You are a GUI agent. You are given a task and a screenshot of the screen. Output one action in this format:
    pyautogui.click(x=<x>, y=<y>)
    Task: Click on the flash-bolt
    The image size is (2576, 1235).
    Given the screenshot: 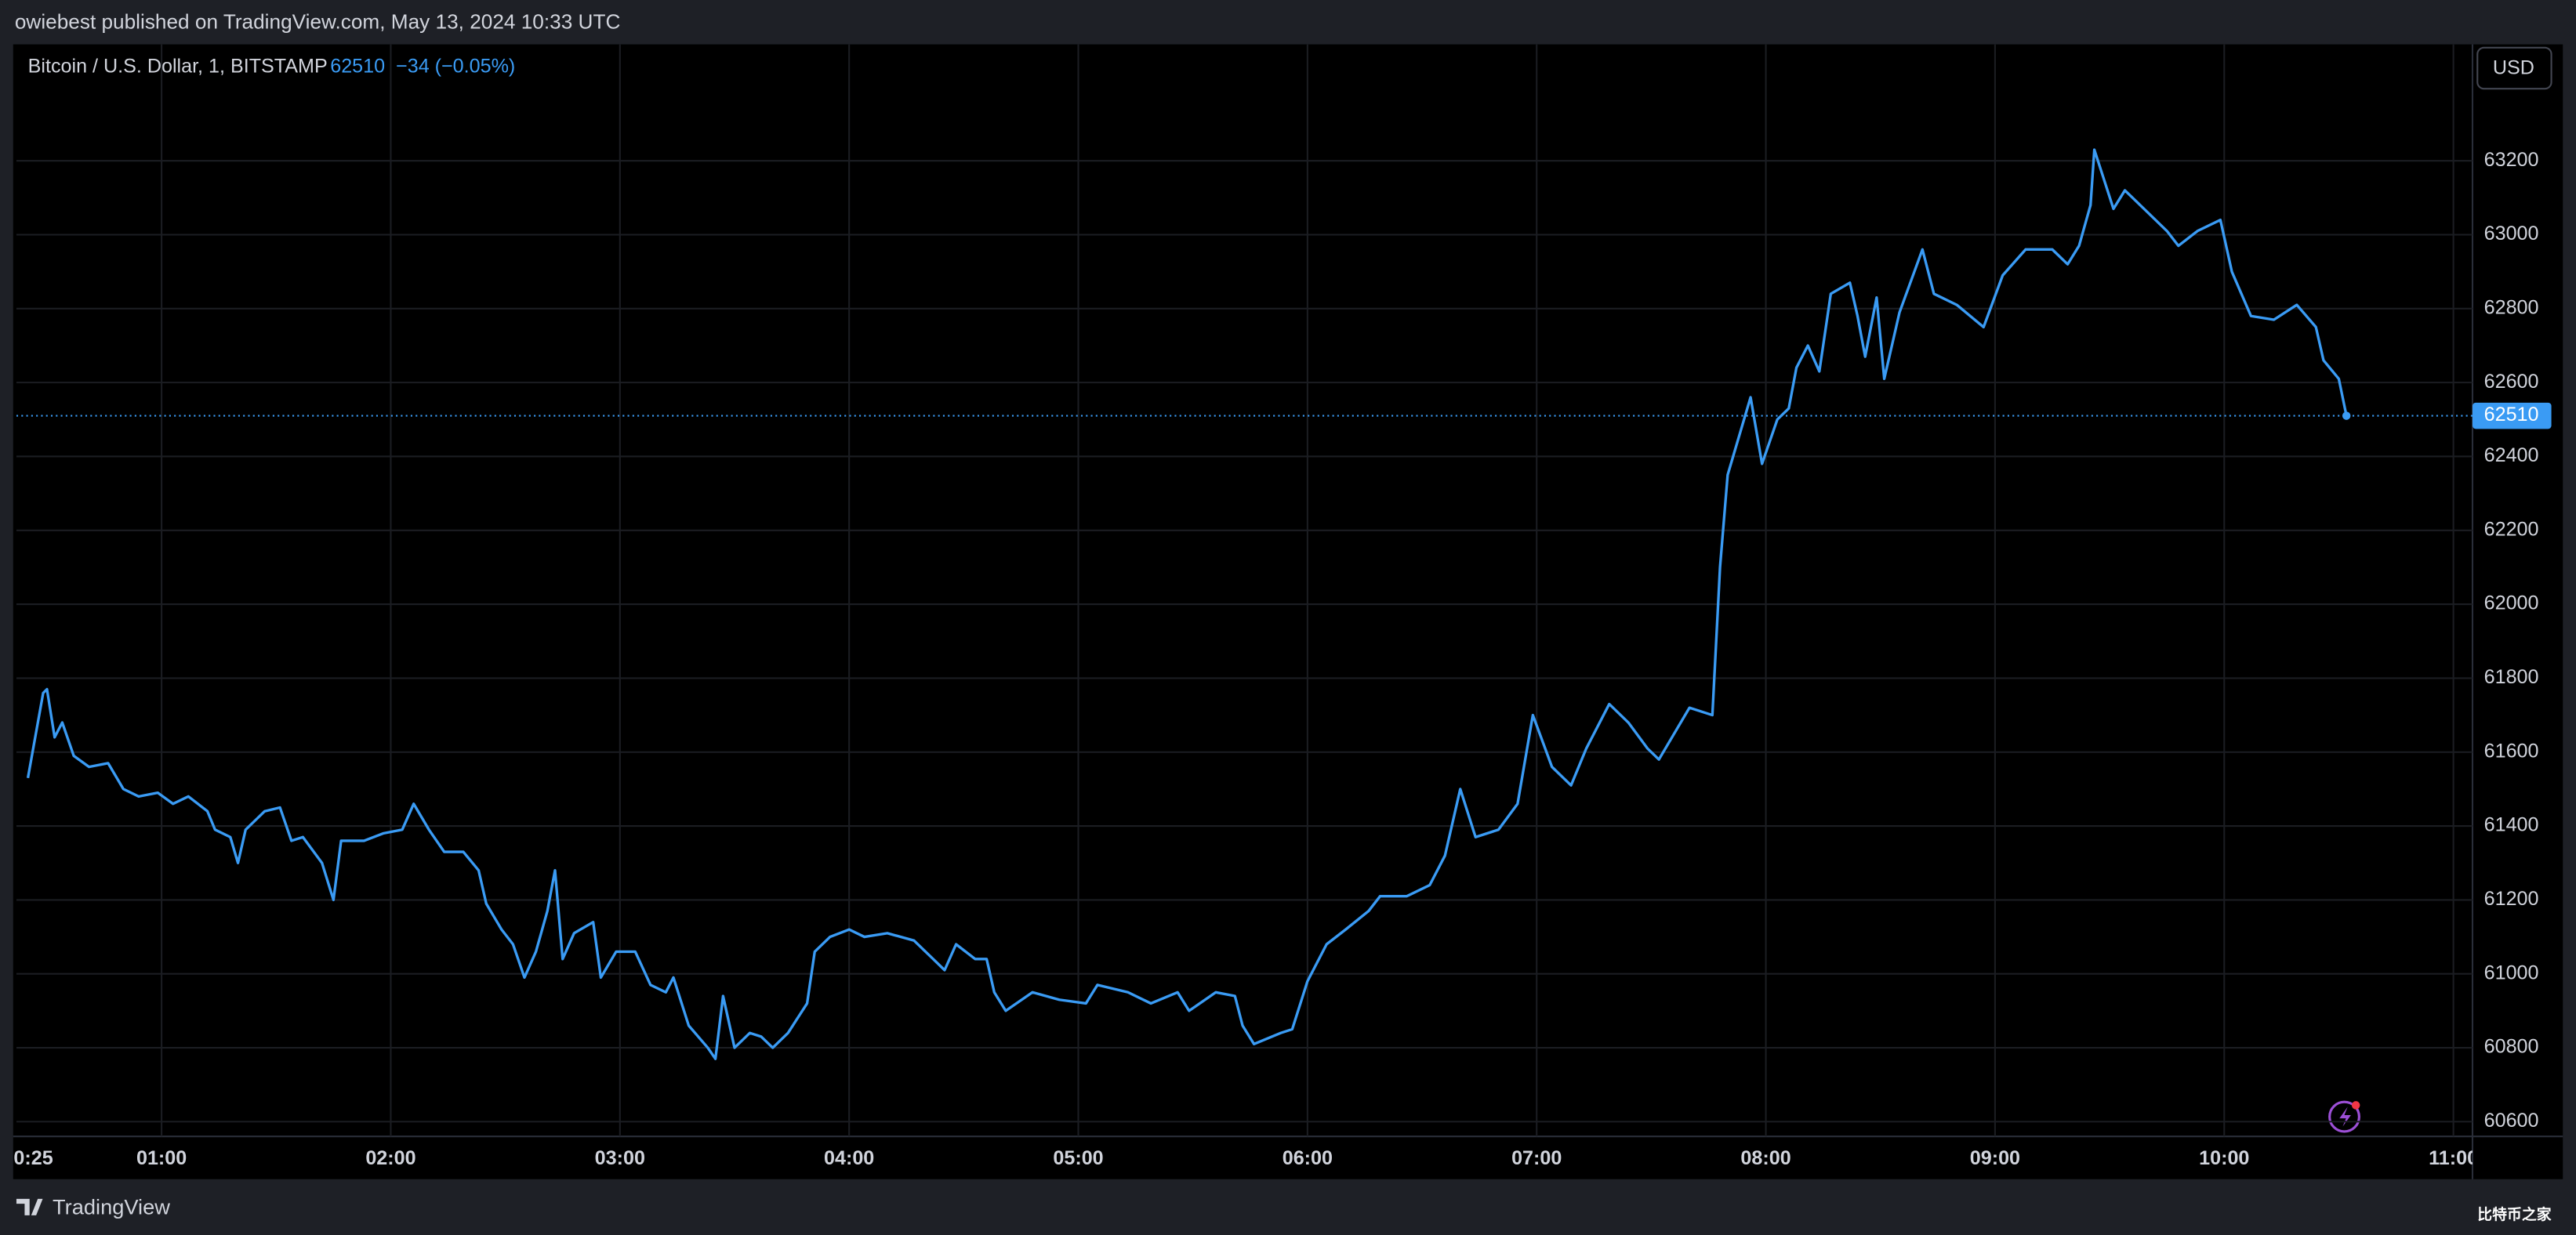 What is the action you would take?
    pyautogui.click(x=2345, y=1116)
    